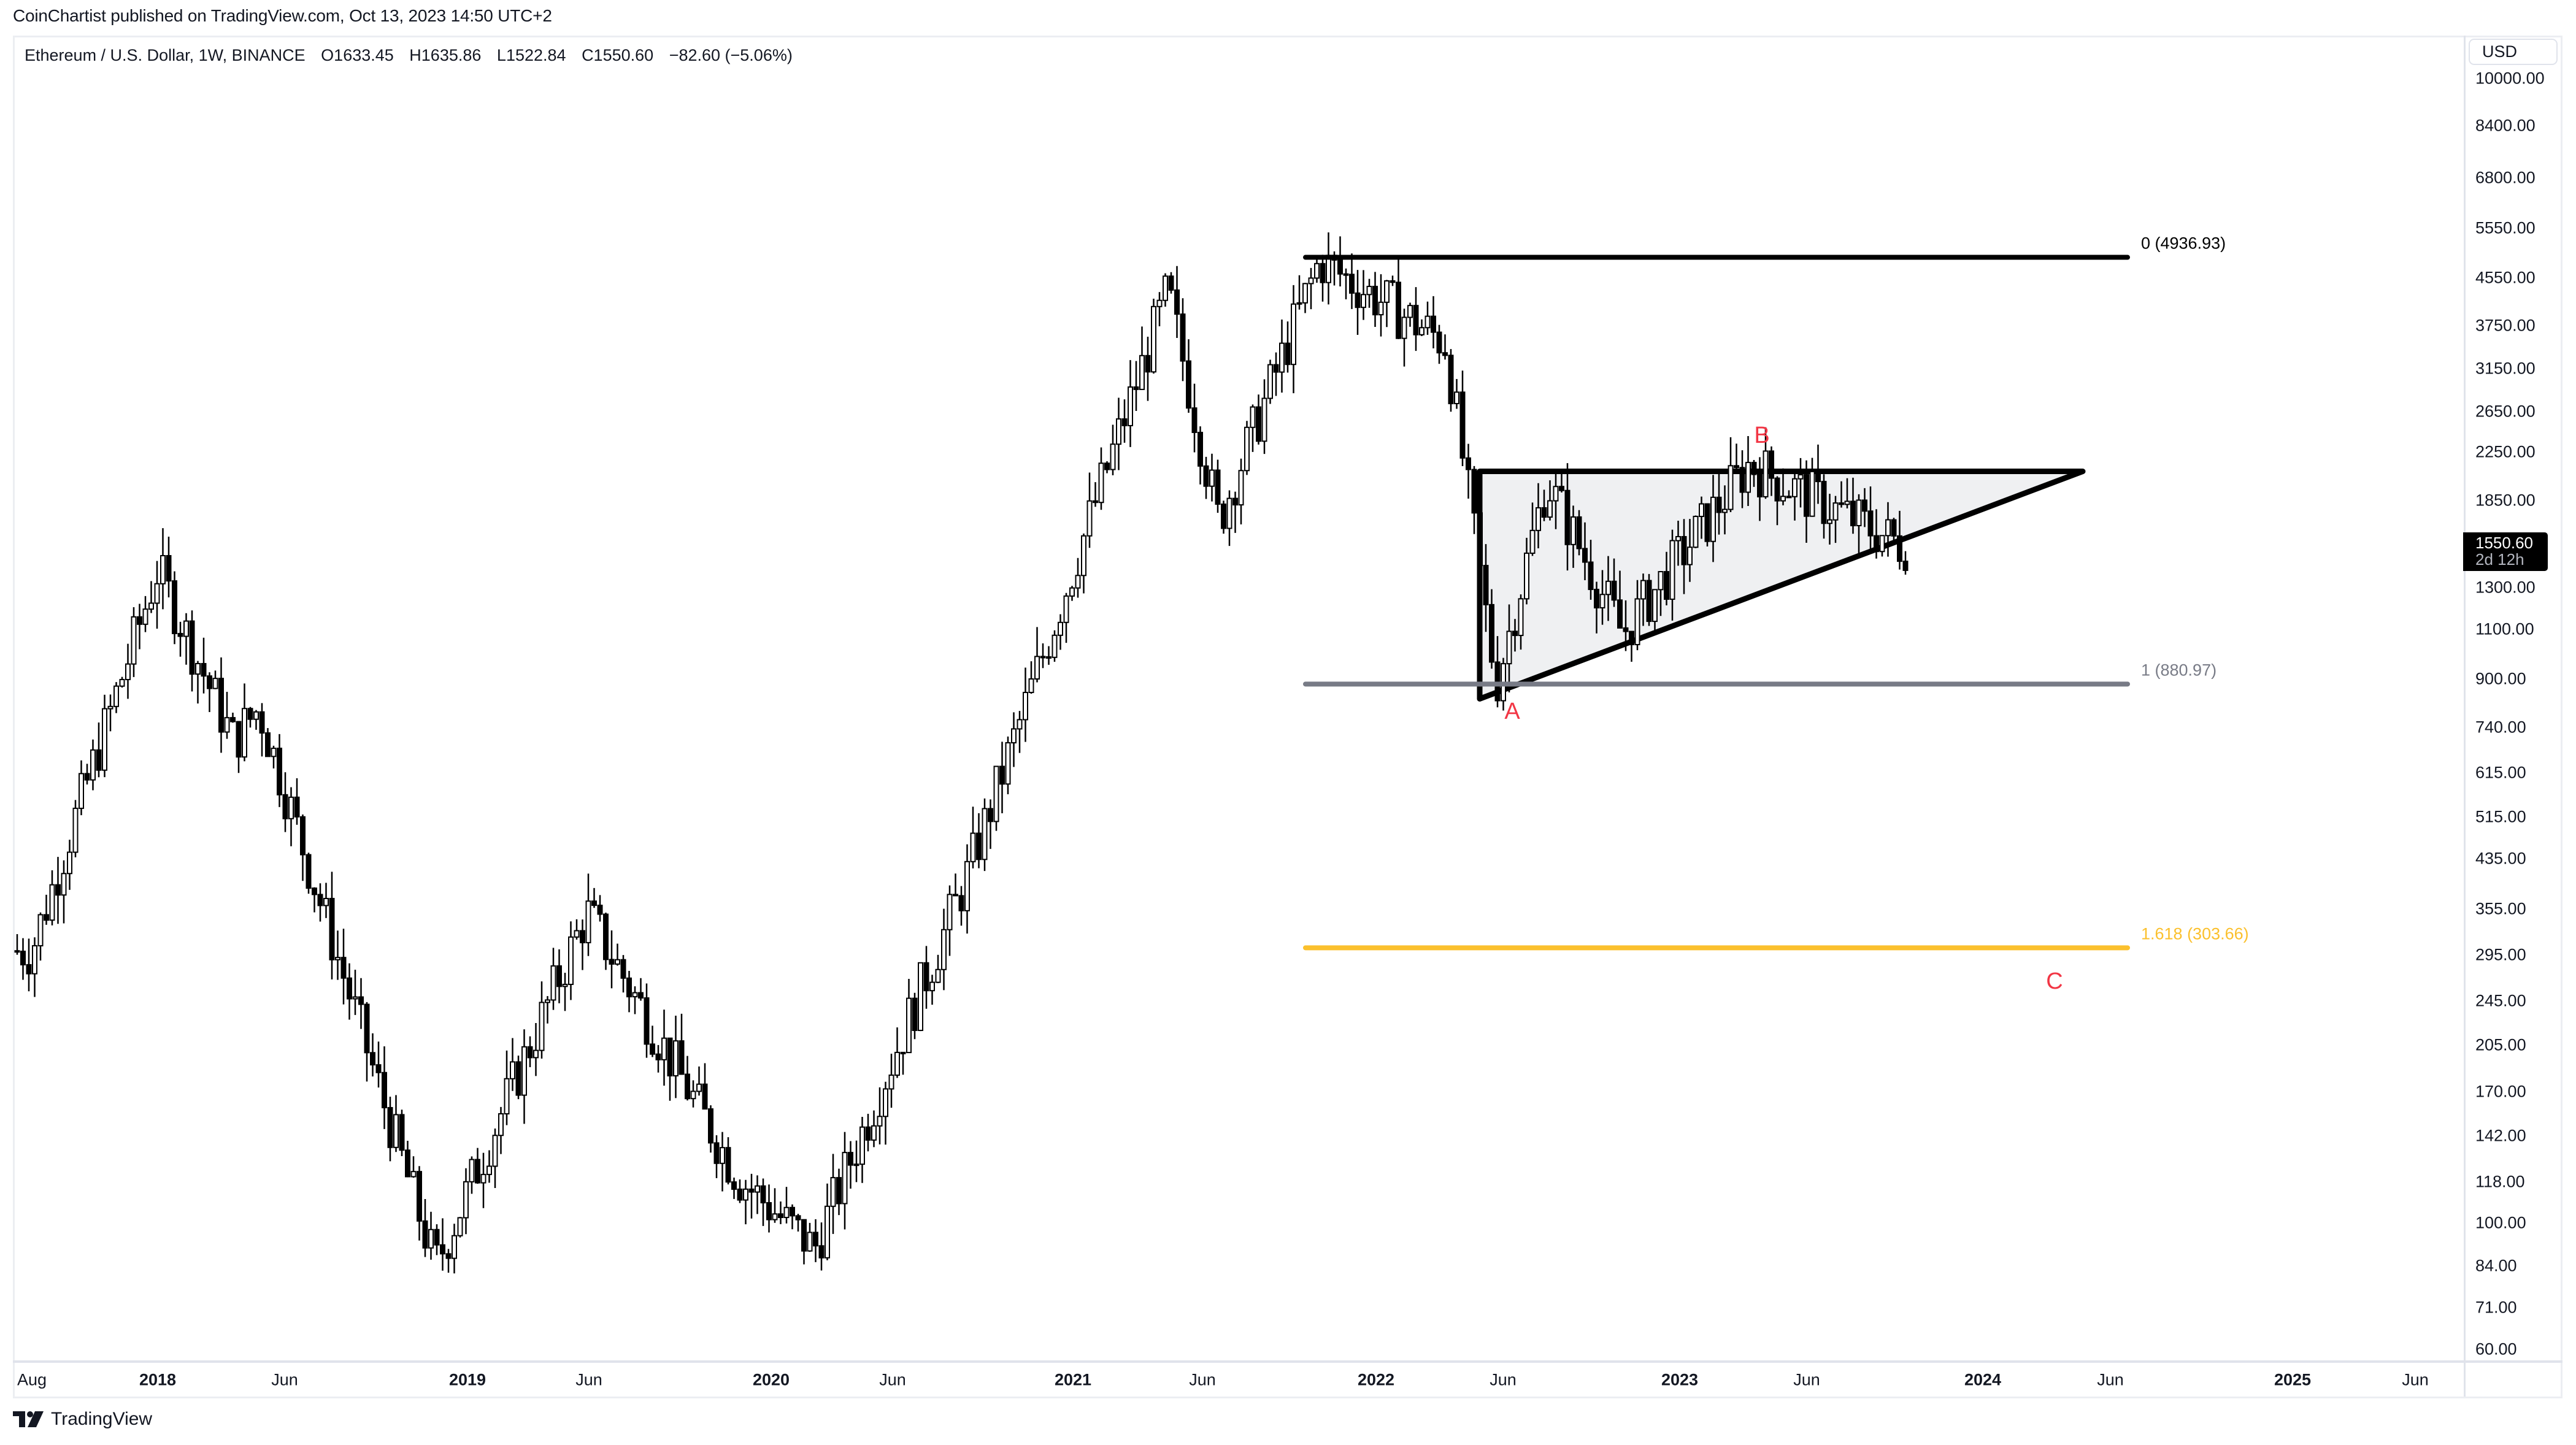  Describe the element at coordinates (358, 55) in the screenshot. I see `ohlc-open: O1633.45` at that location.